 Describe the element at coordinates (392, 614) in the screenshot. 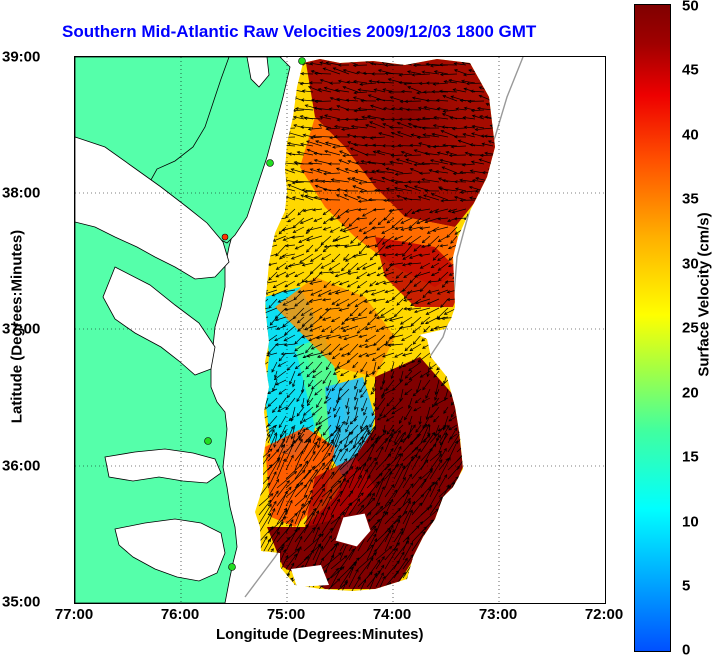

I see `x-tick-label: 74:00` at that location.